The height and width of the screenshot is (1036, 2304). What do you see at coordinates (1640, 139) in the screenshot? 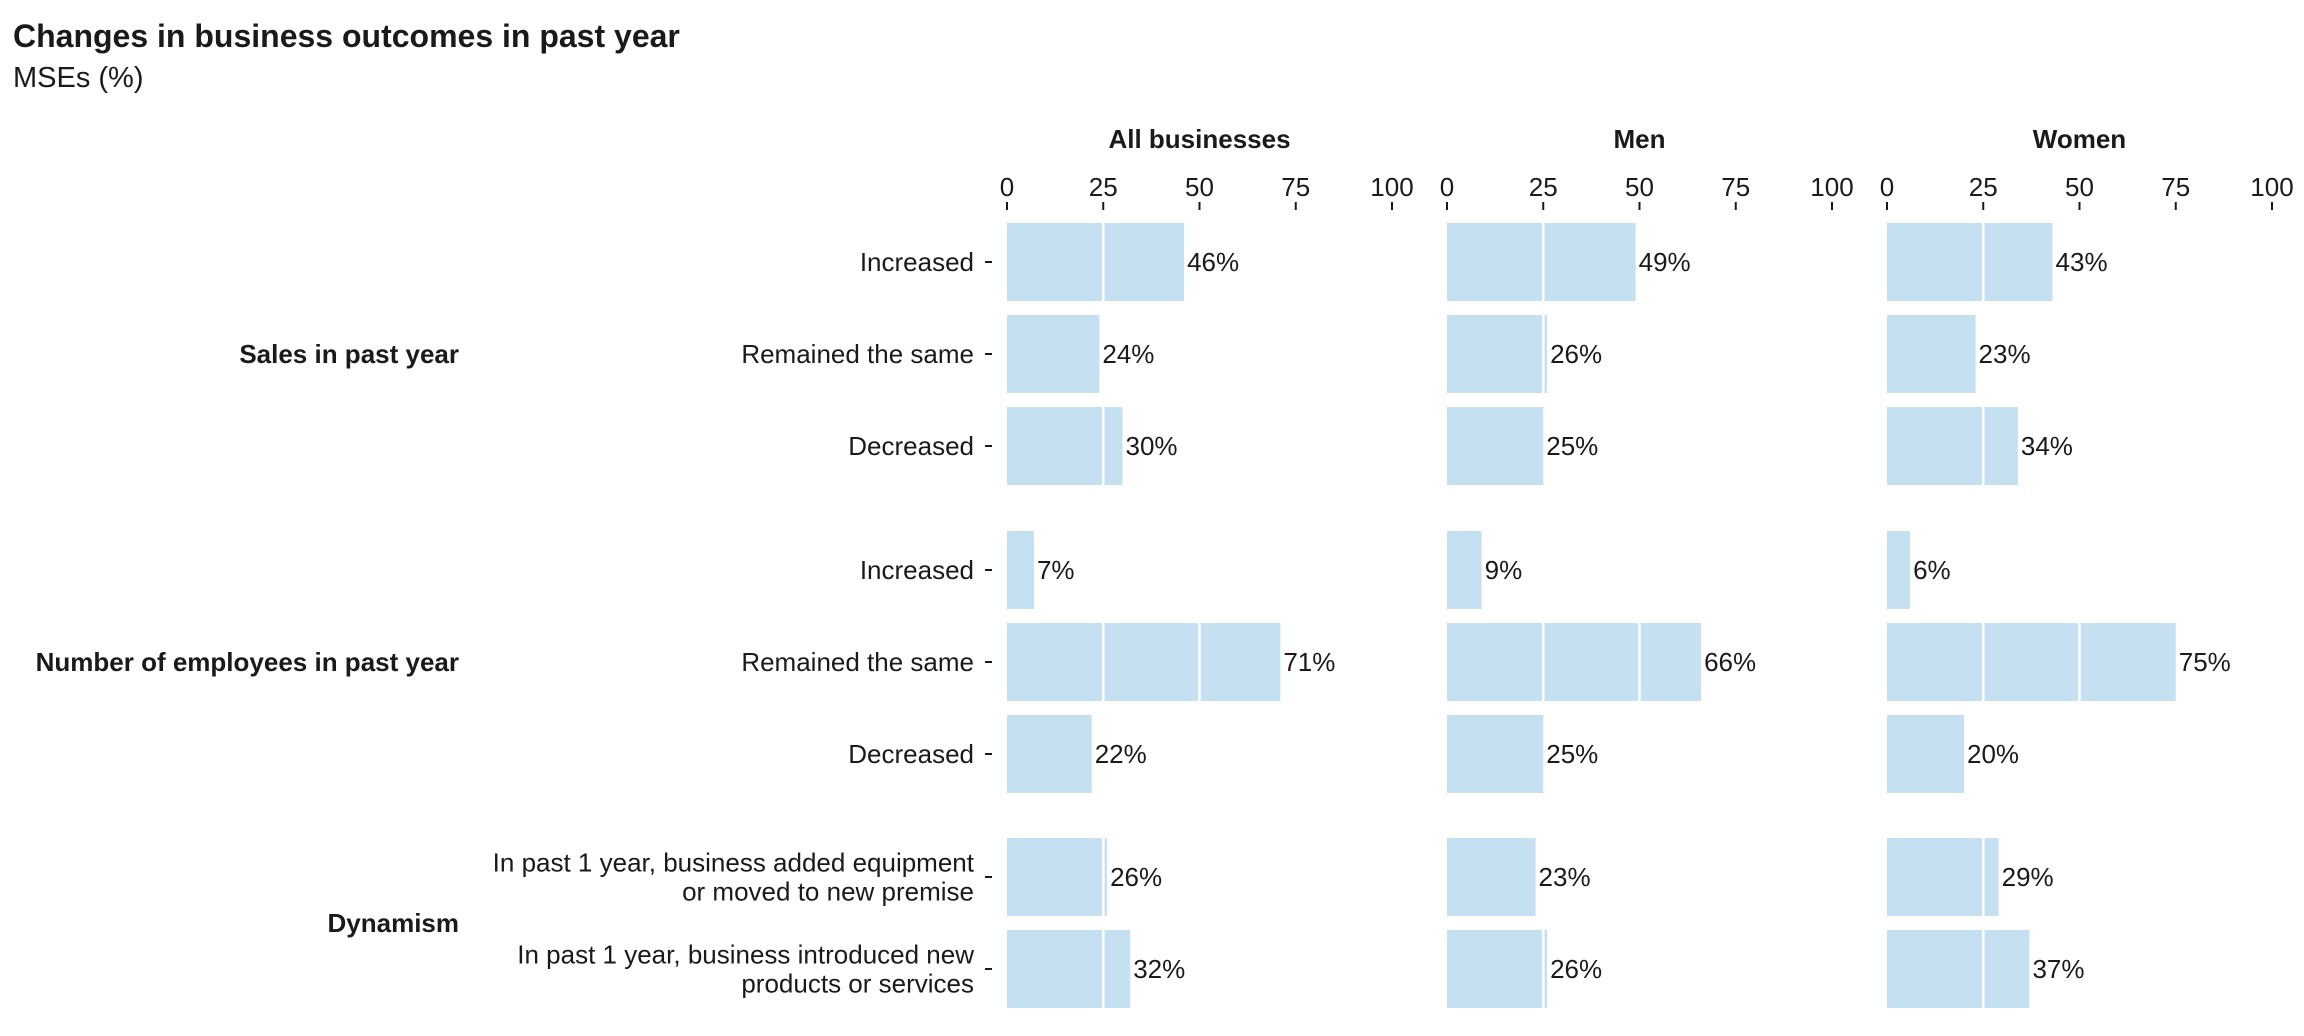
I see `panel-title: Men` at bounding box center [1640, 139].